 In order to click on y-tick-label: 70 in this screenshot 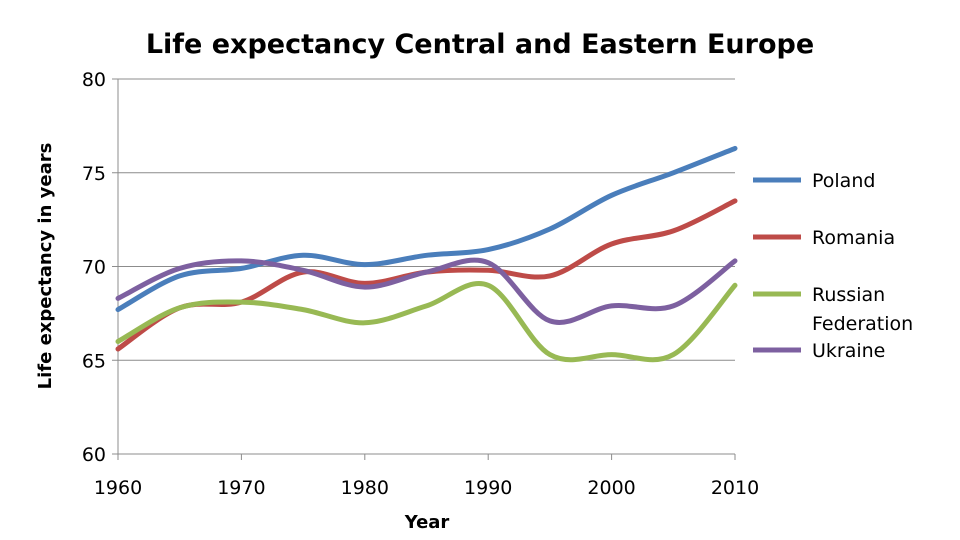, I will do `click(94, 268)`.